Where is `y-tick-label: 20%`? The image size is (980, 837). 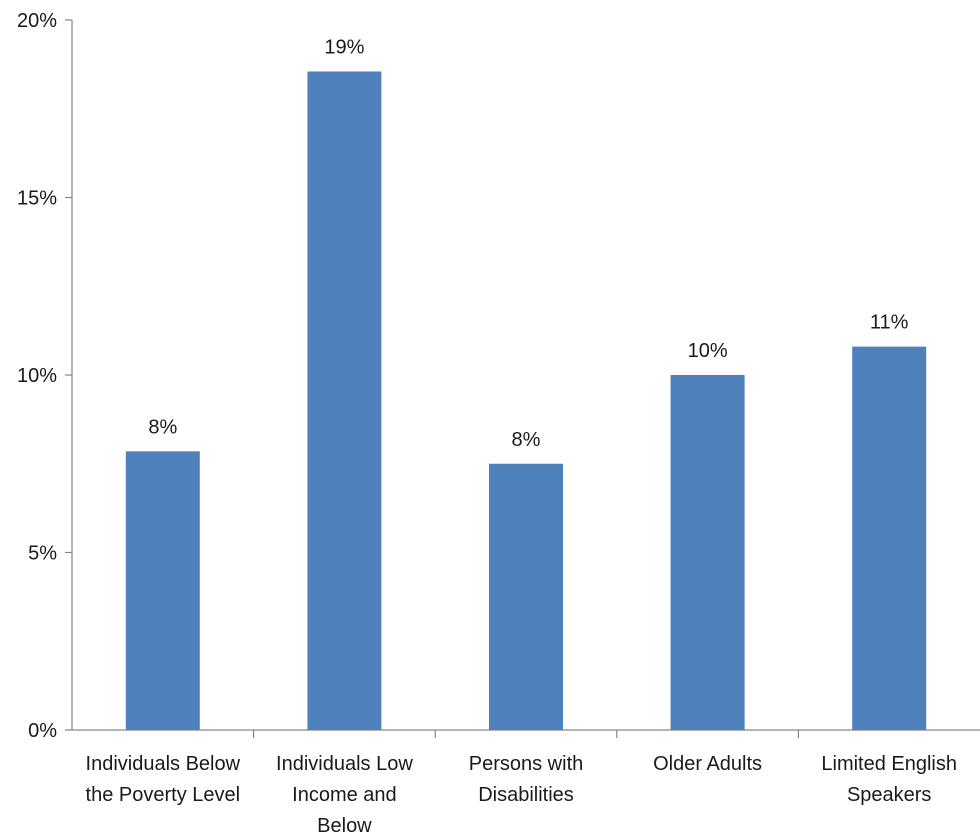 y-tick-label: 20% is located at coordinates (37, 21).